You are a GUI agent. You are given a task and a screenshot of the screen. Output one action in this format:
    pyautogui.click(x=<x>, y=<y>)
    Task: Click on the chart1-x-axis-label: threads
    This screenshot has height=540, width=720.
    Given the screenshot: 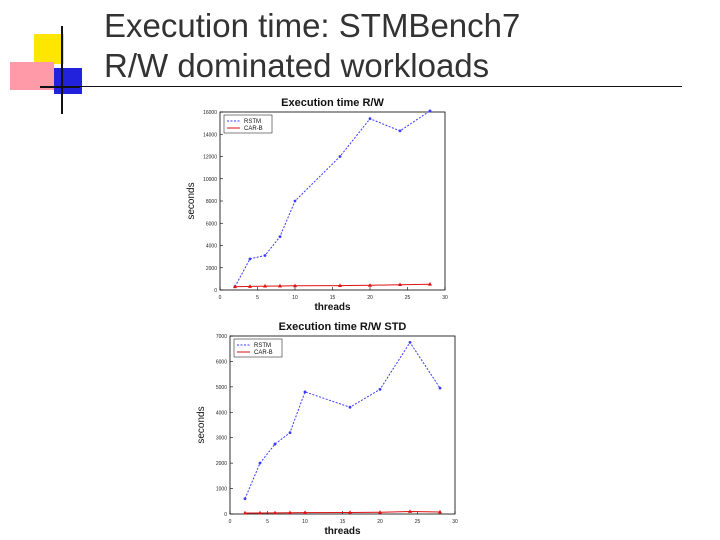 What is the action you would take?
    pyautogui.click(x=332, y=307)
    